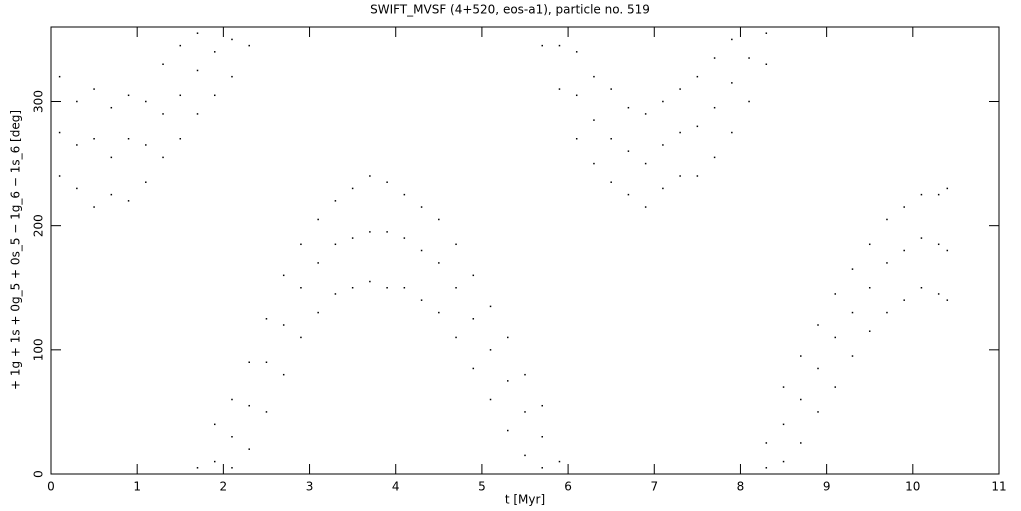 The width and height of the screenshot is (1021, 511). I want to click on x-axis-label: t [Myr], so click(525, 500).